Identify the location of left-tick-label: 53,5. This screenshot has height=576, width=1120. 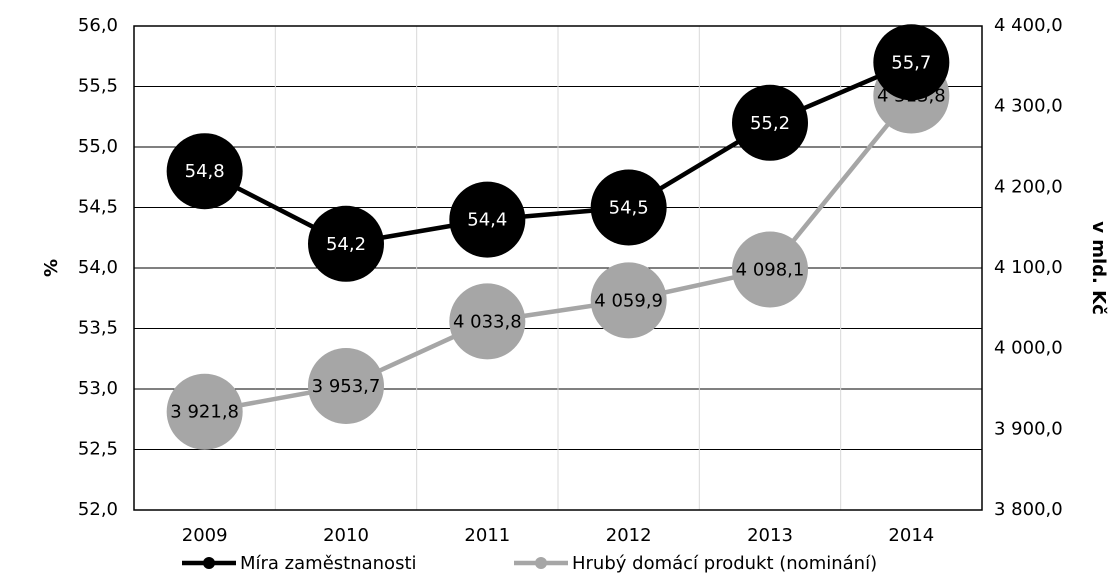
(98, 328).